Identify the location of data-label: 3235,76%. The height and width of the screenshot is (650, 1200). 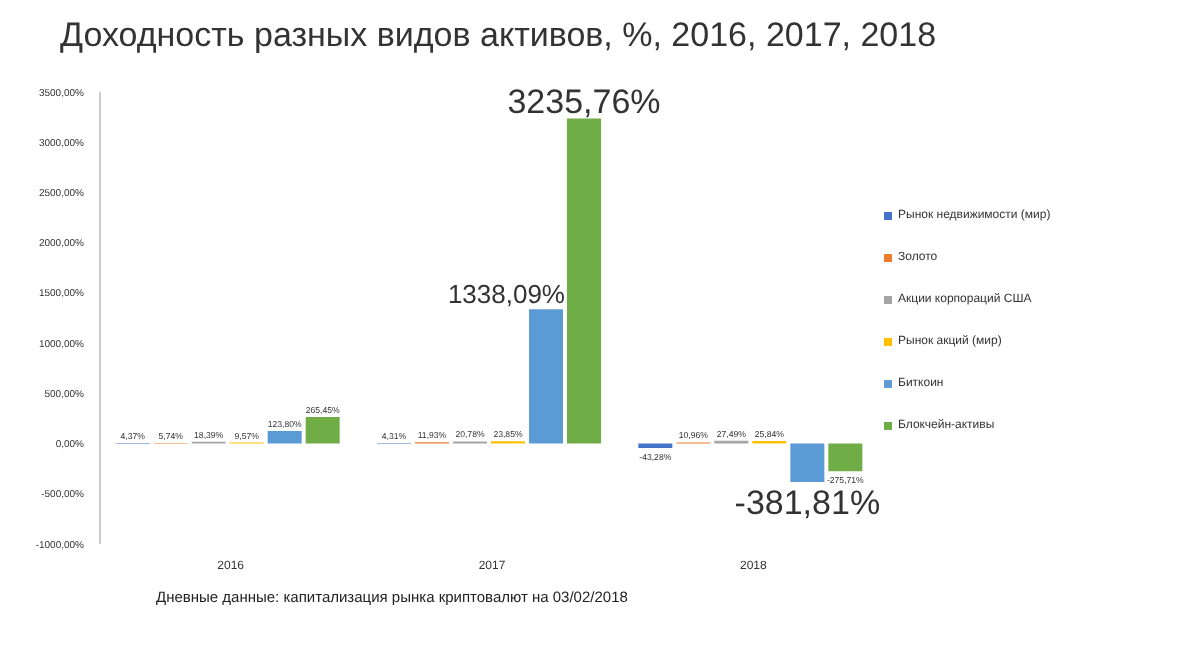
(584, 101).